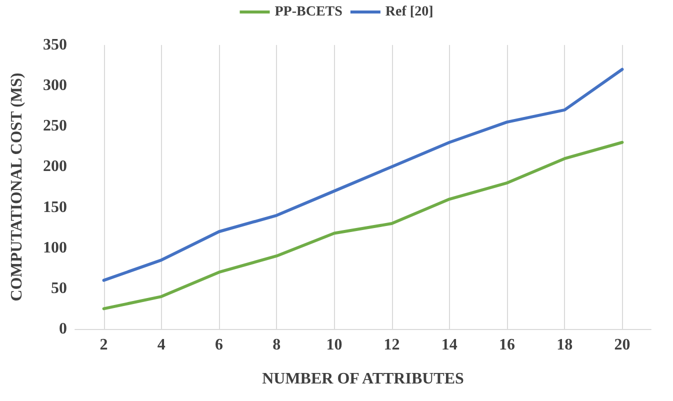 The width and height of the screenshot is (673, 401). What do you see at coordinates (55, 85) in the screenshot?
I see `y-tick-label: 300` at bounding box center [55, 85].